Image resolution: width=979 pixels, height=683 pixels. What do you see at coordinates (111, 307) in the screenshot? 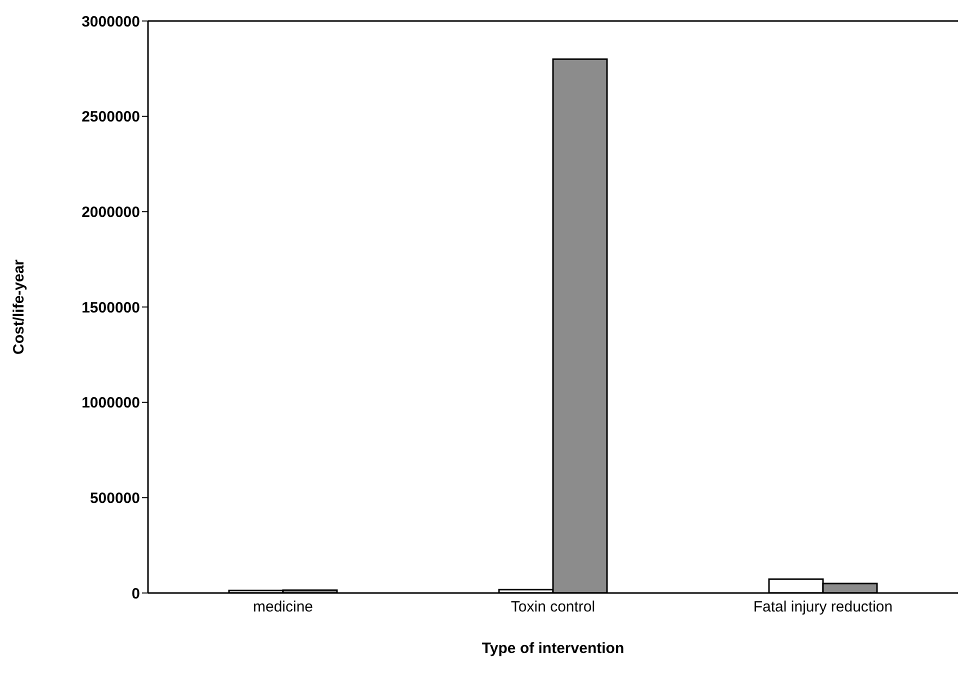
I see `y-tick-label: 1500000` at bounding box center [111, 307].